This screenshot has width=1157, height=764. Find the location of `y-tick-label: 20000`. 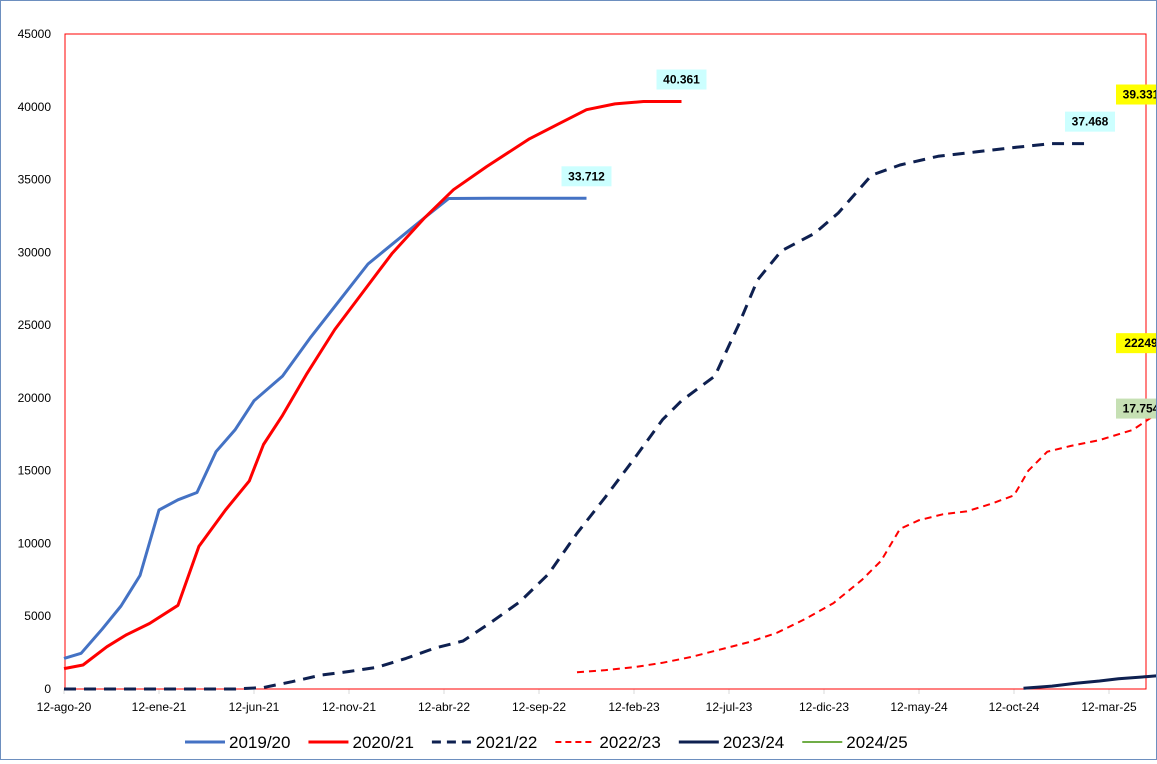

y-tick-label: 20000 is located at coordinates (35, 398).